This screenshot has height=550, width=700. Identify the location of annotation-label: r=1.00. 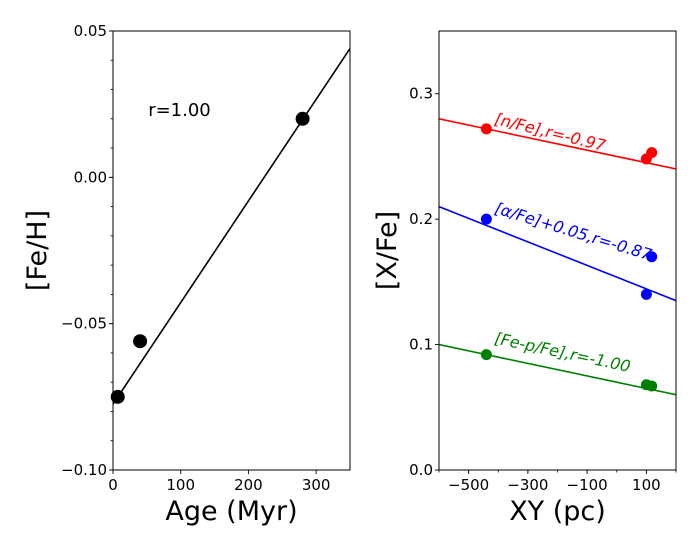
(179, 110).